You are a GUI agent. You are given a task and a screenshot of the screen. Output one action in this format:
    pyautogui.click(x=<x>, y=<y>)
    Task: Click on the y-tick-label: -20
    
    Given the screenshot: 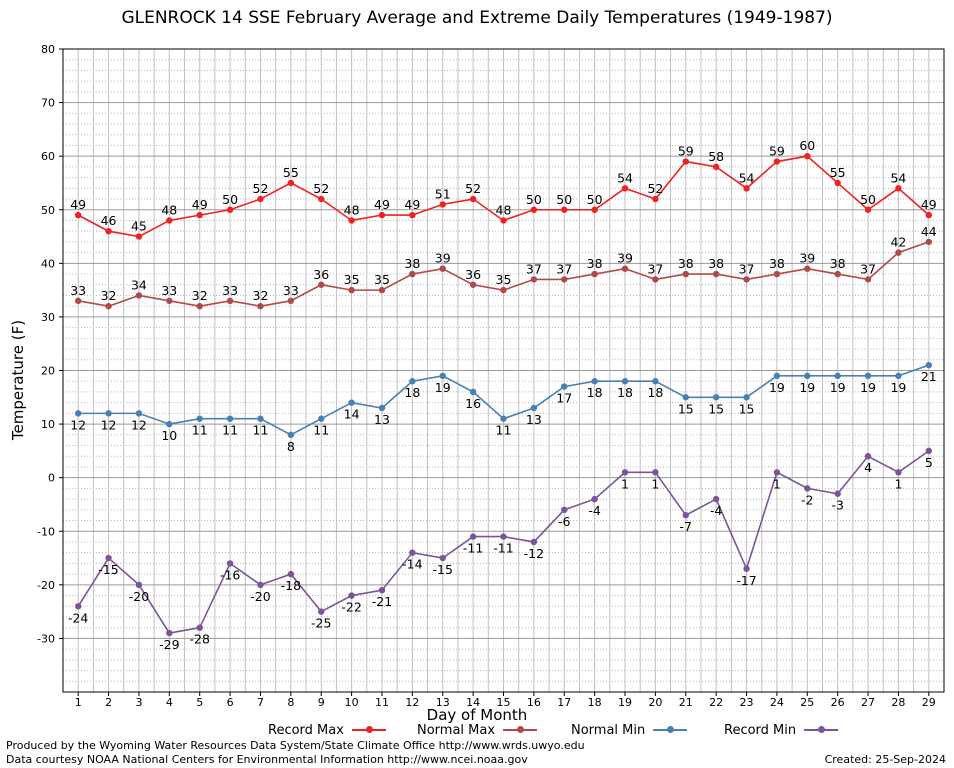 What is the action you would take?
    pyautogui.click(x=46, y=585)
    